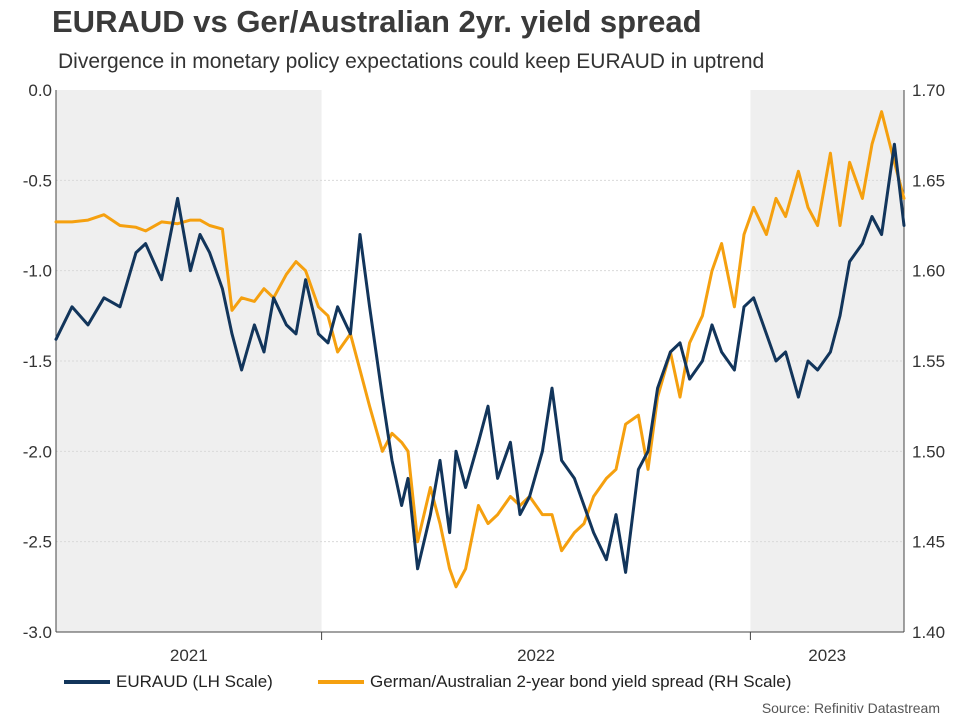  What do you see at coordinates (194, 681) in the screenshot?
I see `legend-label-euraud: EURAUD (LH Scale)` at bounding box center [194, 681].